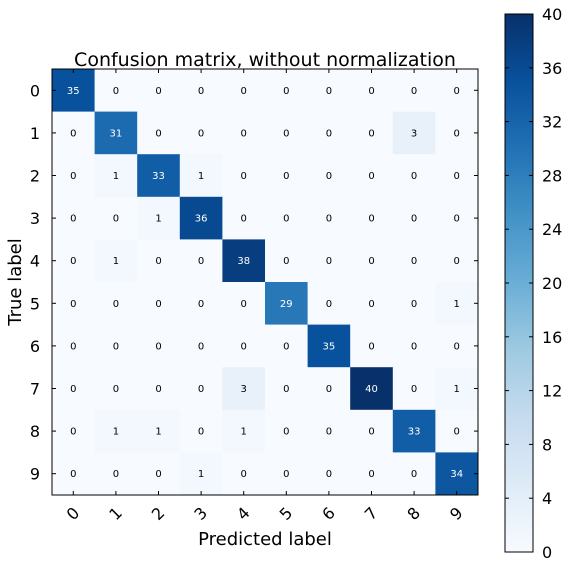 The height and width of the screenshot is (571, 570). I want to click on colorbar-tick-label-6: 24, so click(552, 229).